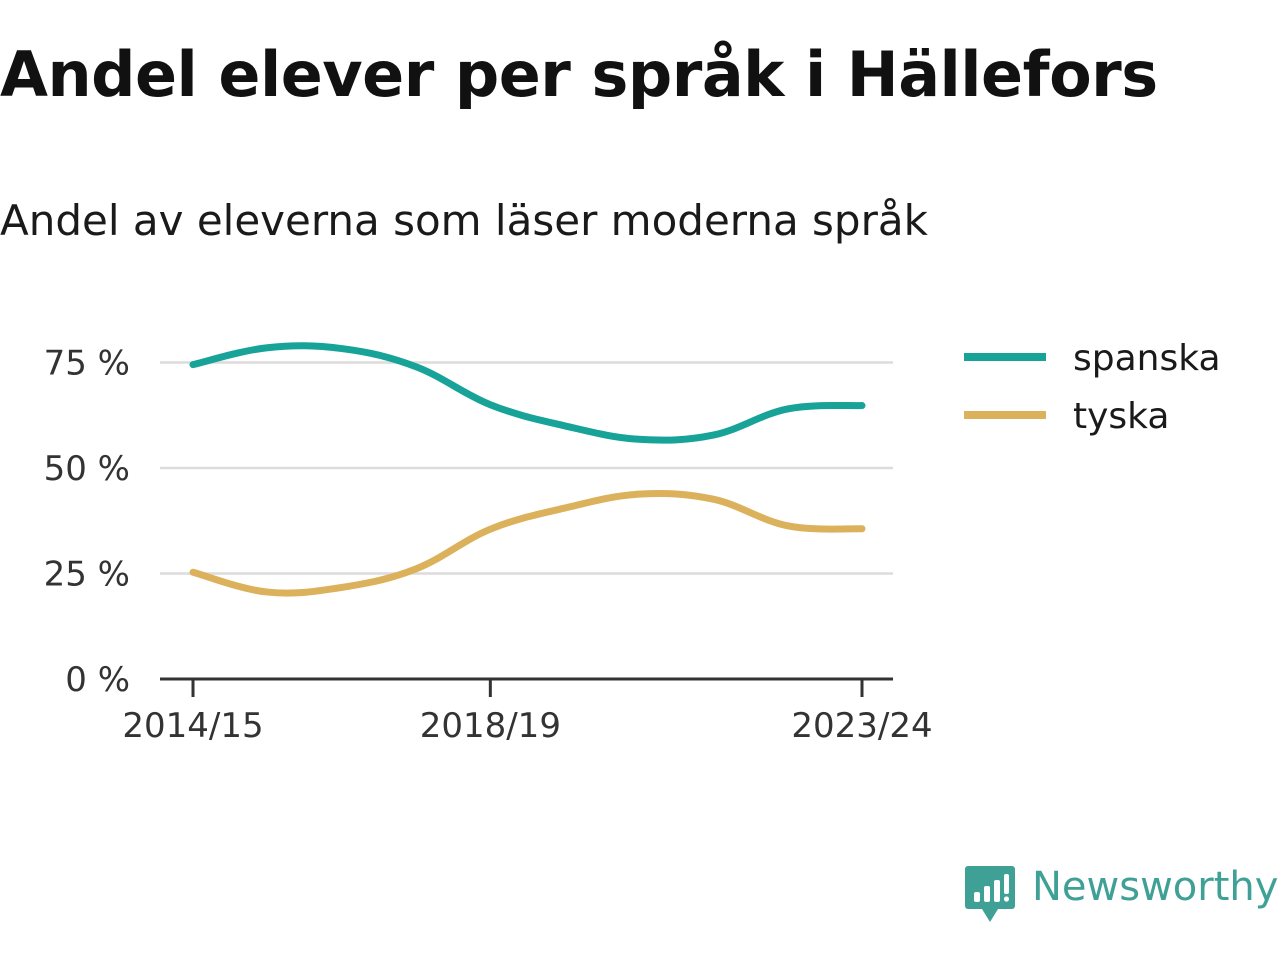  I want to click on y-axis-labels: 0 % 25 % 50 % 75 %, so click(87, 522).